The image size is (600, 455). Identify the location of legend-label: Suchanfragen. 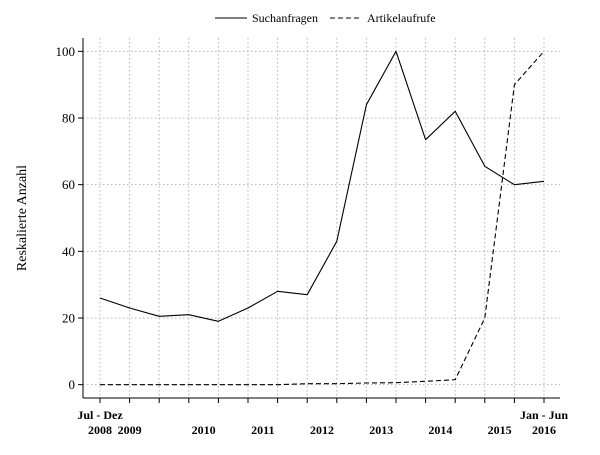
(285, 18).